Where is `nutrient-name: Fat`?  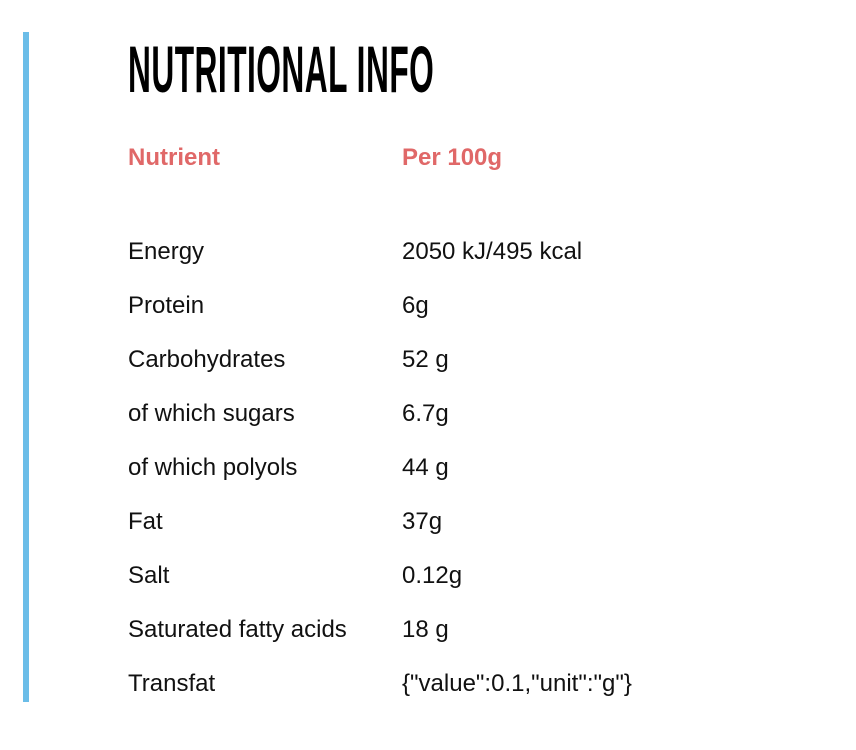 nutrient-name: Fat is located at coordinates (145, 521).